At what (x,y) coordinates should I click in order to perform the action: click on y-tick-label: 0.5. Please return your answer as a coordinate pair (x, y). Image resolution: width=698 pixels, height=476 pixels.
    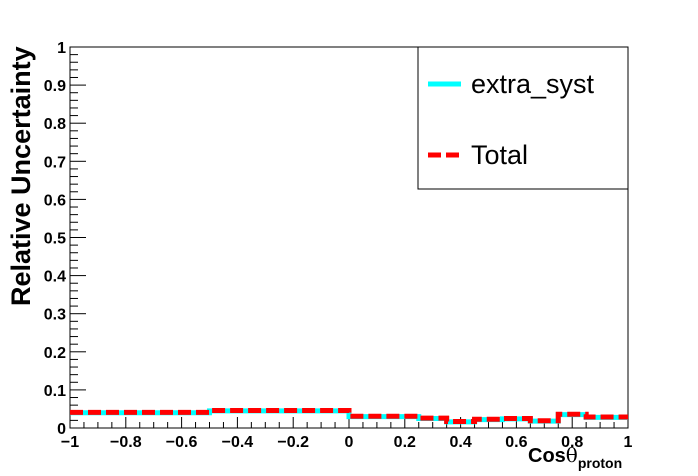
    Looking at the image, I should click on (55, 239).